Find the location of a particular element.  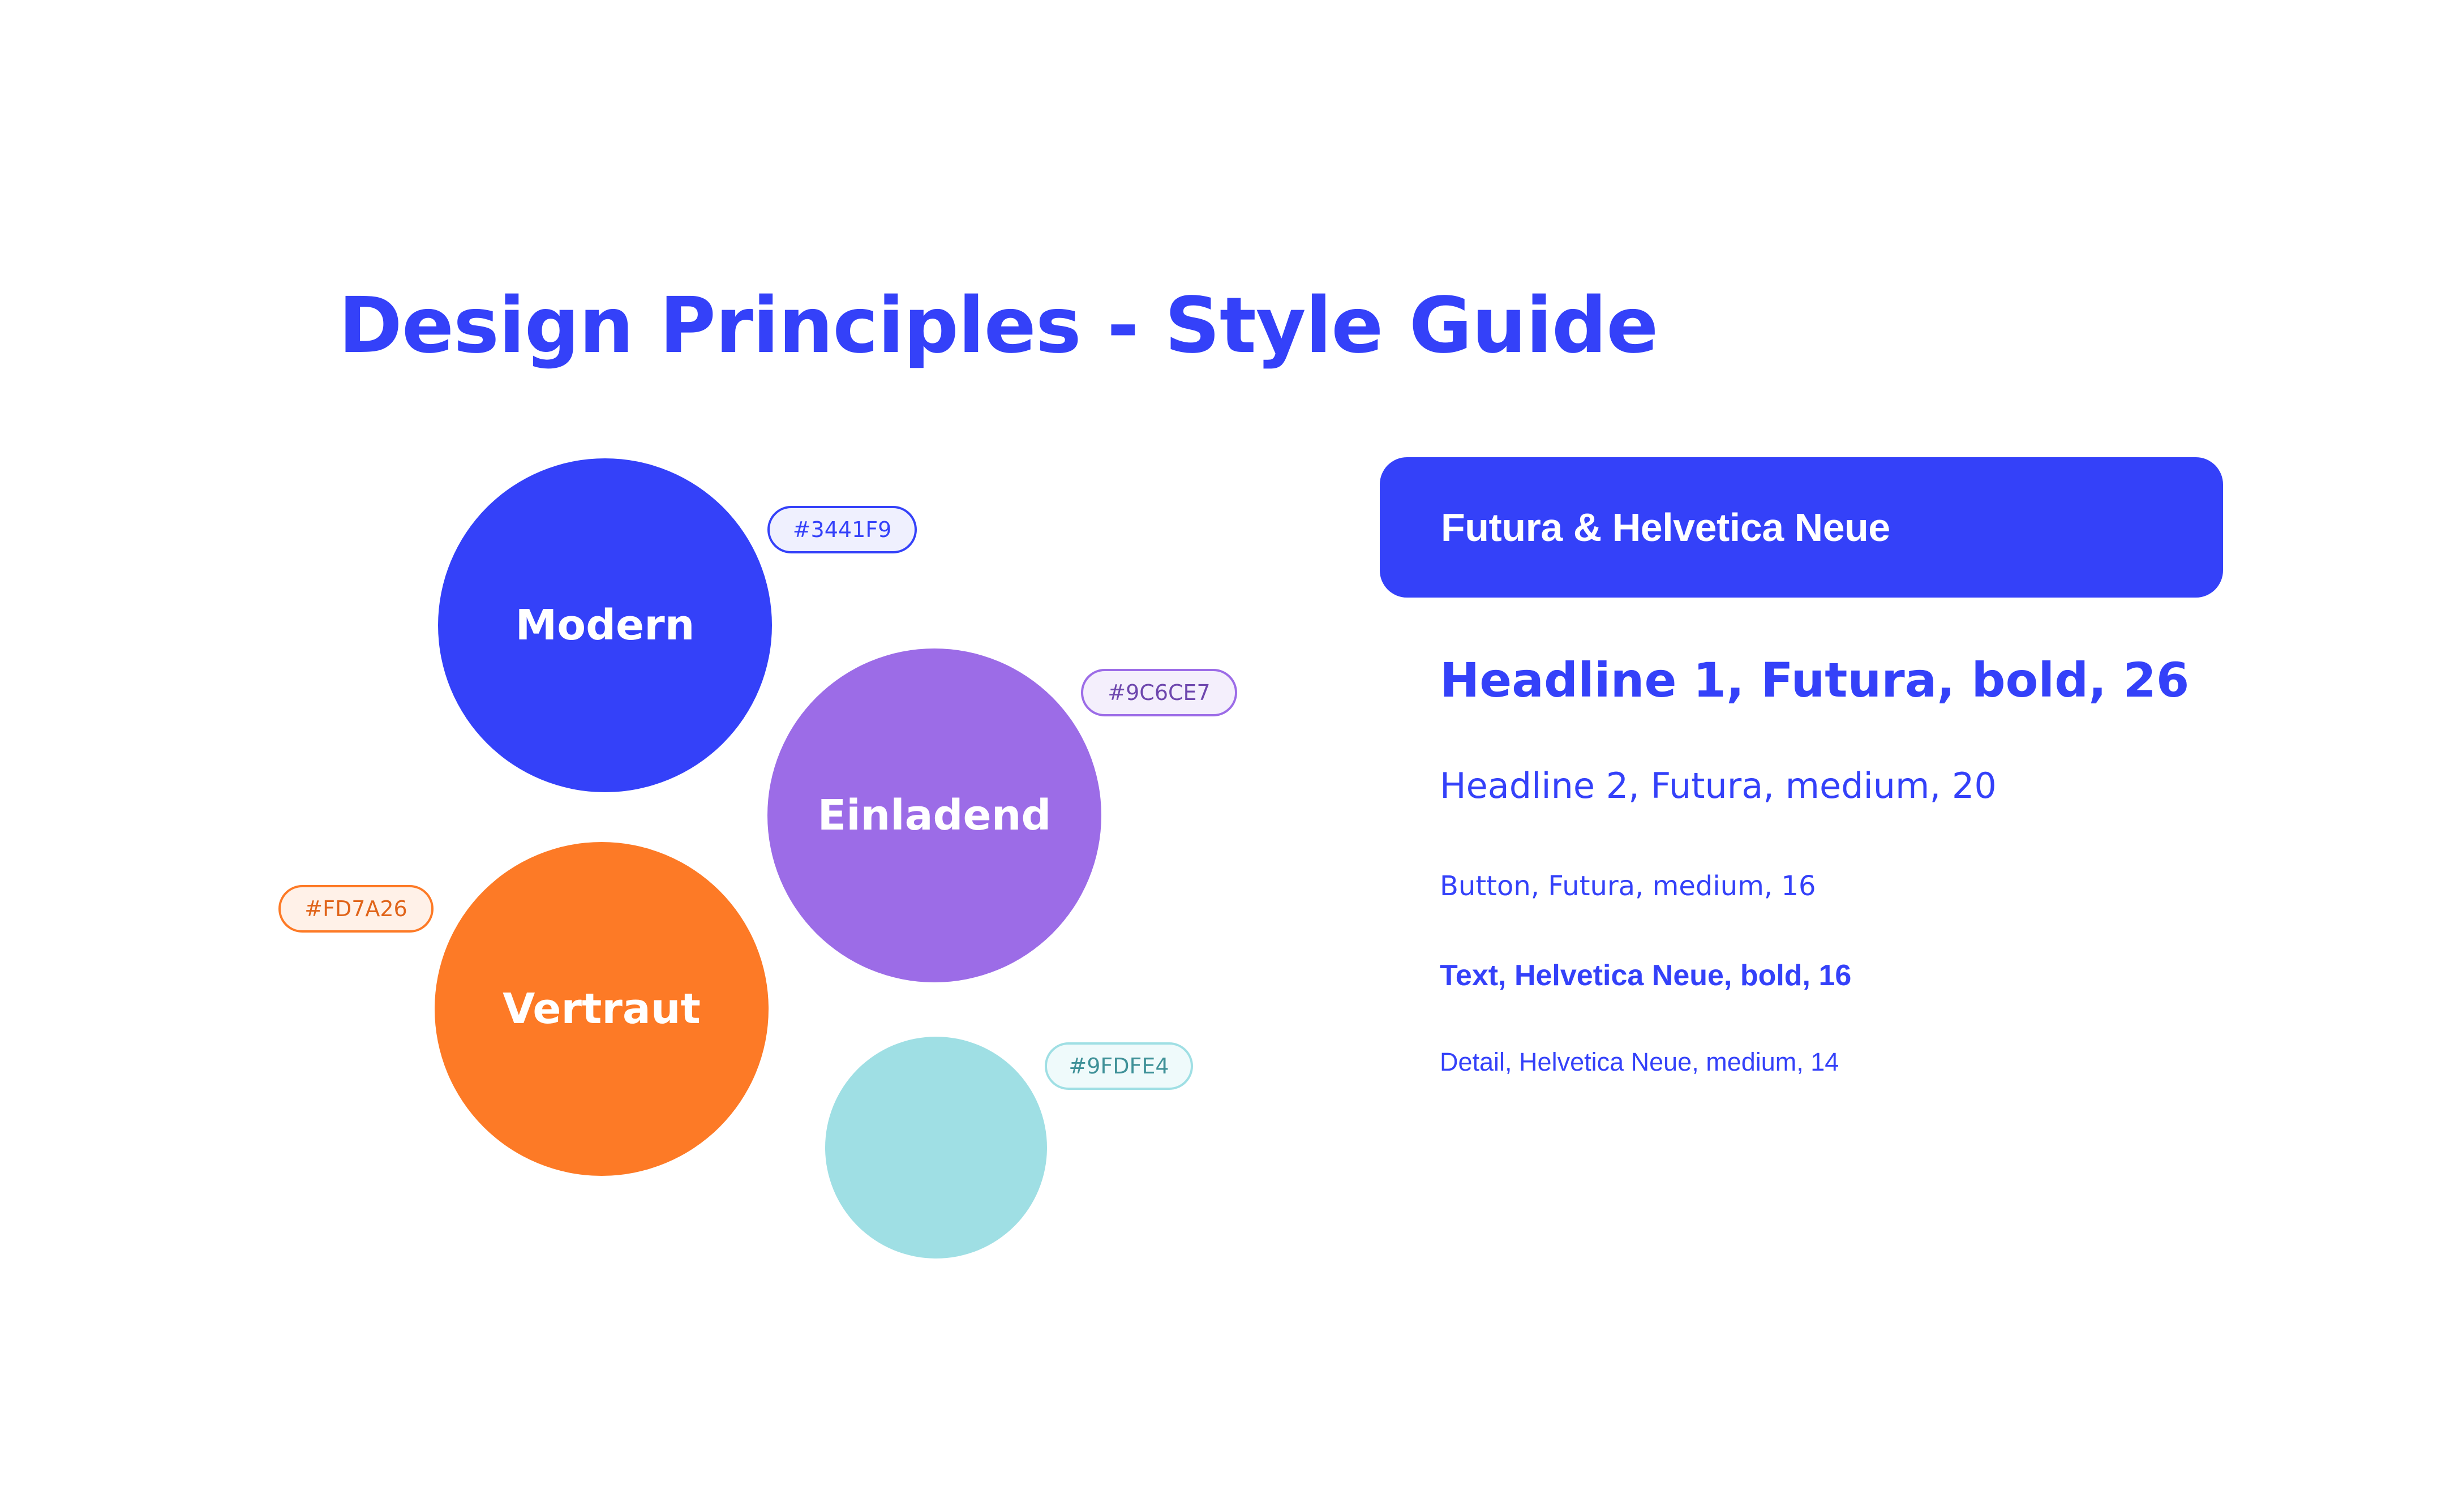

hex-code-einladend: #9C6CE7 is located at coordinates (1159, 692).